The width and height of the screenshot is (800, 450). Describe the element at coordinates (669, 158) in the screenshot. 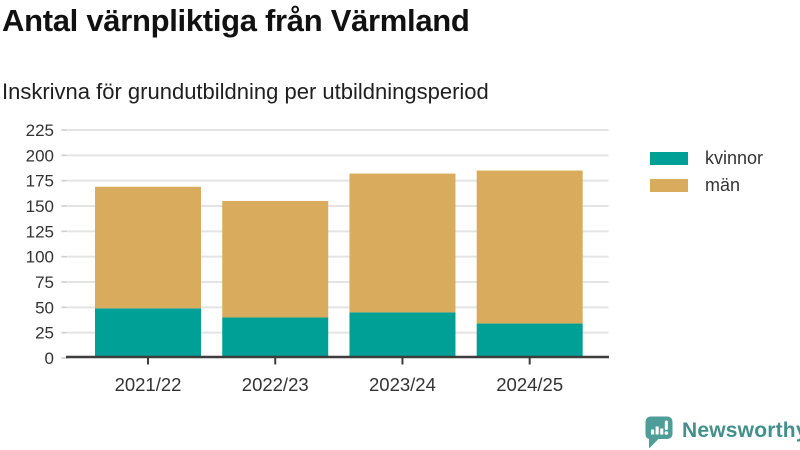

I see `legend-swatch-kvinnor` at that location.